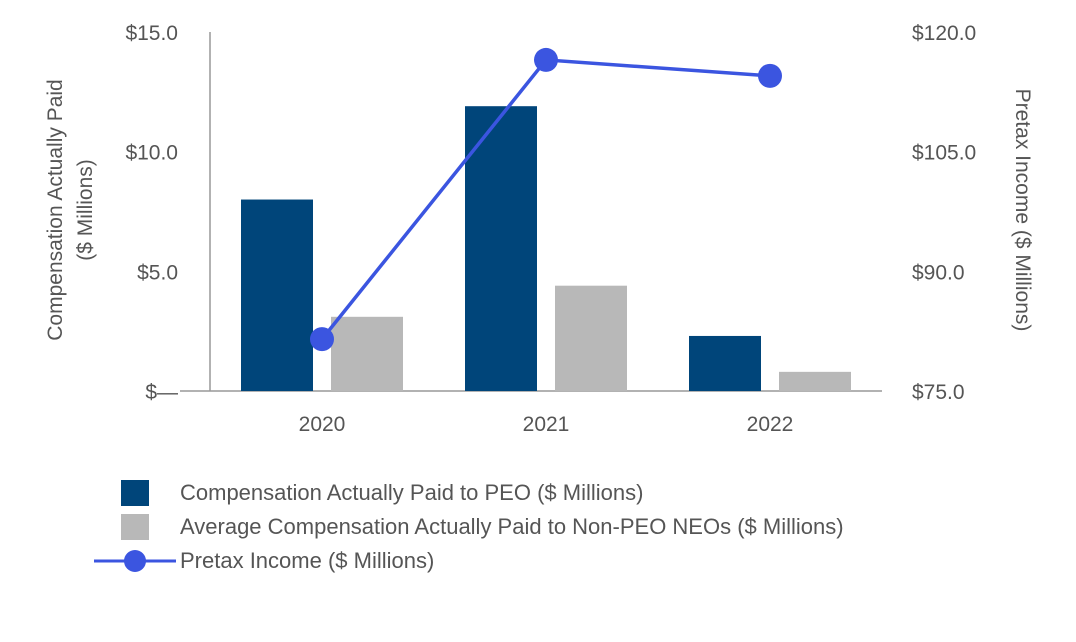 This screenshot has height=642, width=1076. What do you see at coordinates (151, 33) in the screenshot?
I see `left-tick-label: $15.0` at bounding box center [151, 33].